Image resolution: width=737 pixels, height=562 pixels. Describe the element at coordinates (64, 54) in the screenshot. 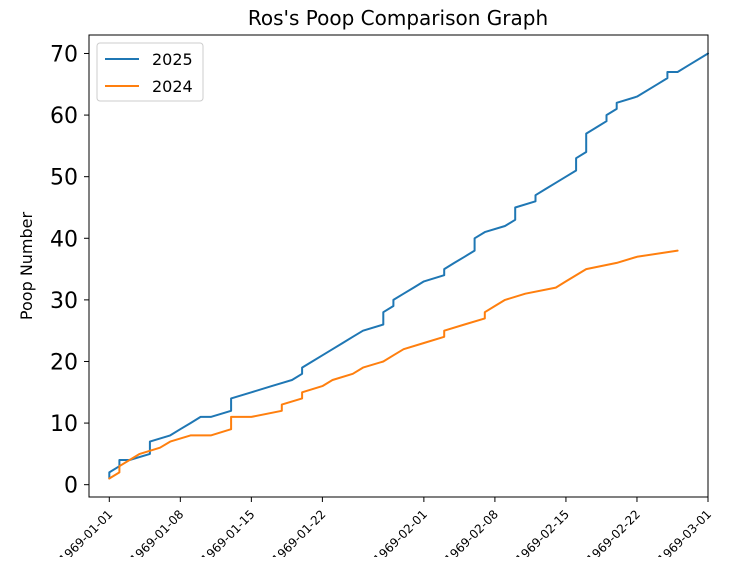

I see `y-tick-label: 70` at that location.